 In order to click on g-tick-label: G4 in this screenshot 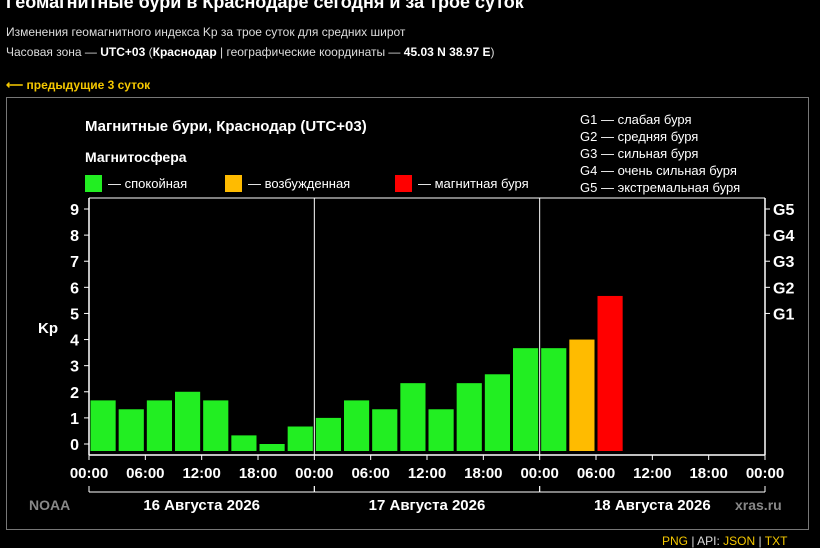, I will do `click(783, 236)`.